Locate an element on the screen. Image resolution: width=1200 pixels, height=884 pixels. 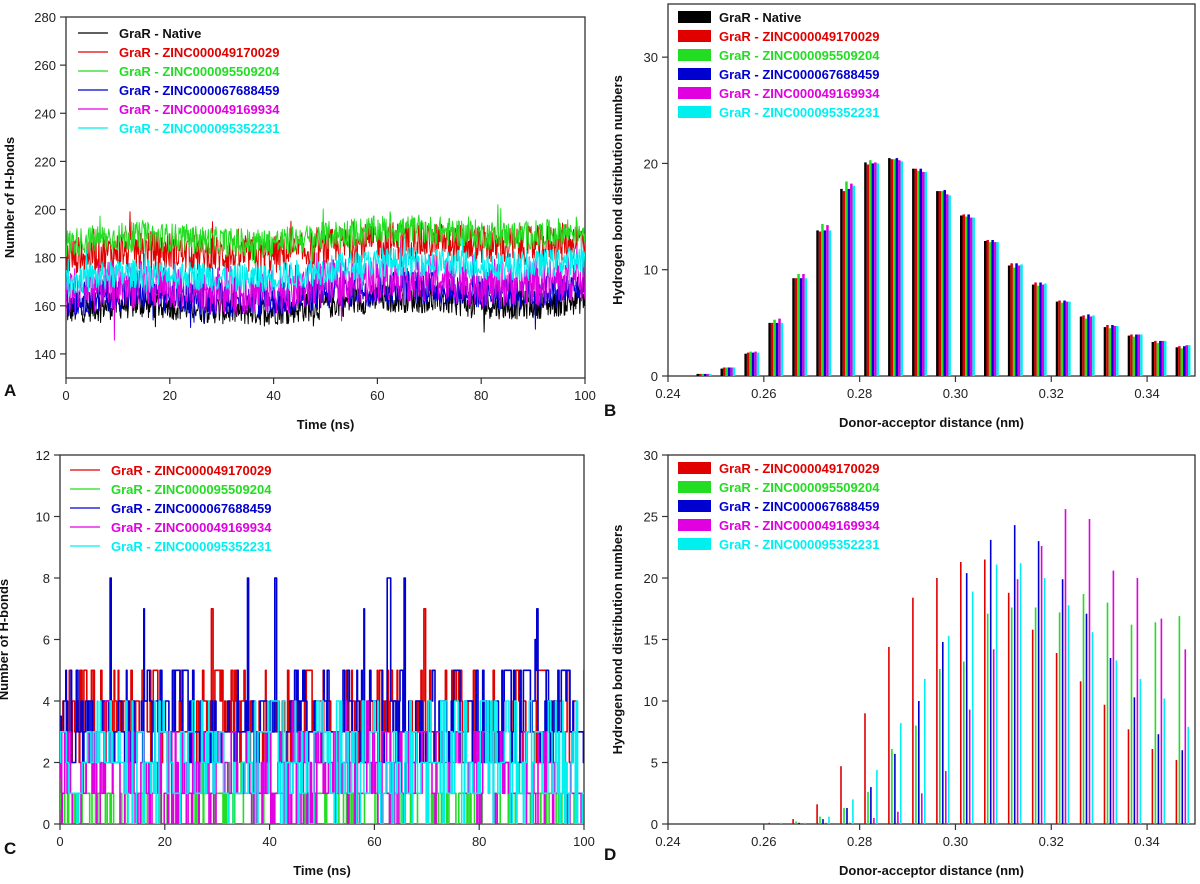
legend-label: GraR - ZINC000049169934 is located at coordinates (191, 527).